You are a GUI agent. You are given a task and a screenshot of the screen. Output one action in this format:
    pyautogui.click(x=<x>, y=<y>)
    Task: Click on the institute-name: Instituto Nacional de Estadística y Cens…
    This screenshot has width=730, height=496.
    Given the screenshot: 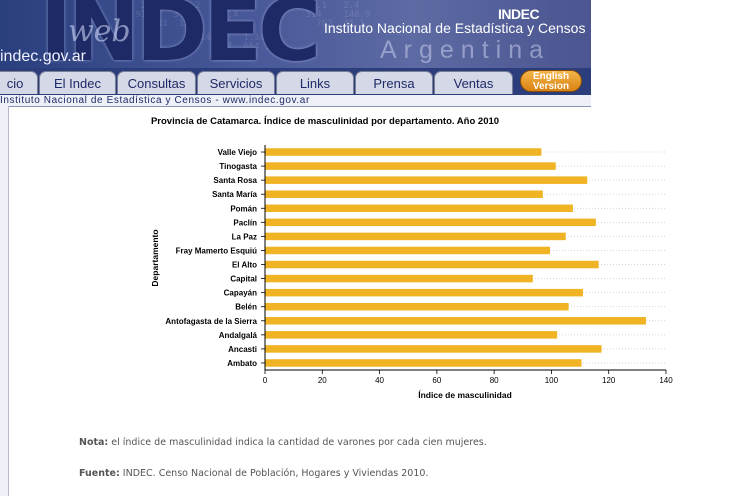 What is the action you would take?
    pyautogui.click(x=455, y=28)
    